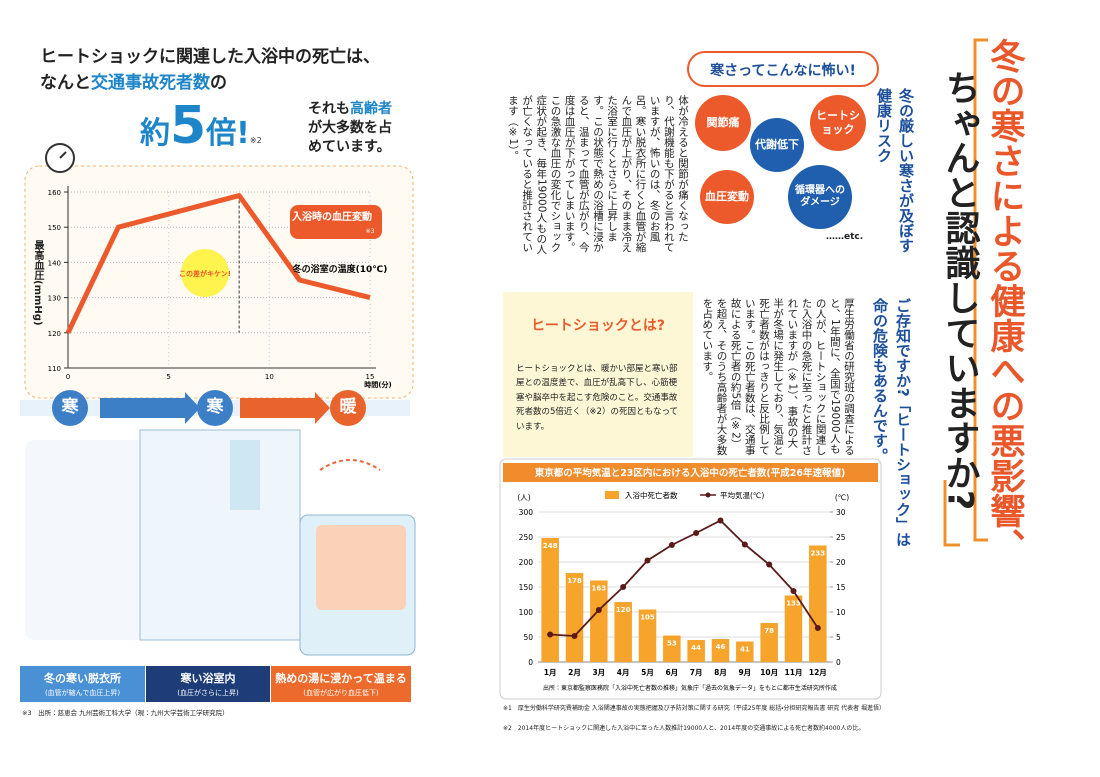  What do you see at coordinates (880, 380) in the screenshot?
I see `question: 命の危険もあるんです。` at bounding box center [880, 380].